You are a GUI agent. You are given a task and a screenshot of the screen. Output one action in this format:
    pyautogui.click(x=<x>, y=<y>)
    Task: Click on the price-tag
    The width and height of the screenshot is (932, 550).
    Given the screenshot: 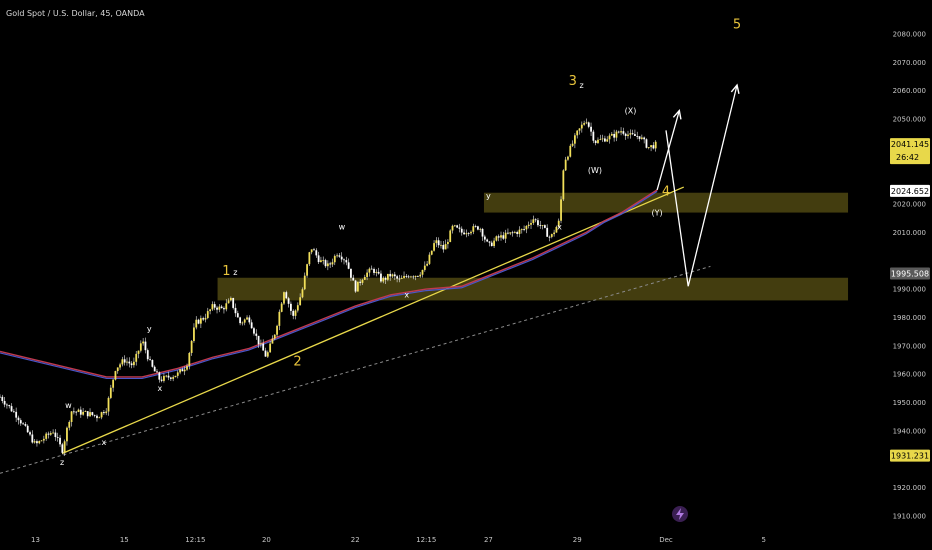 What is the action you would take?
    pyautogui.click(x=910, y=455)
    